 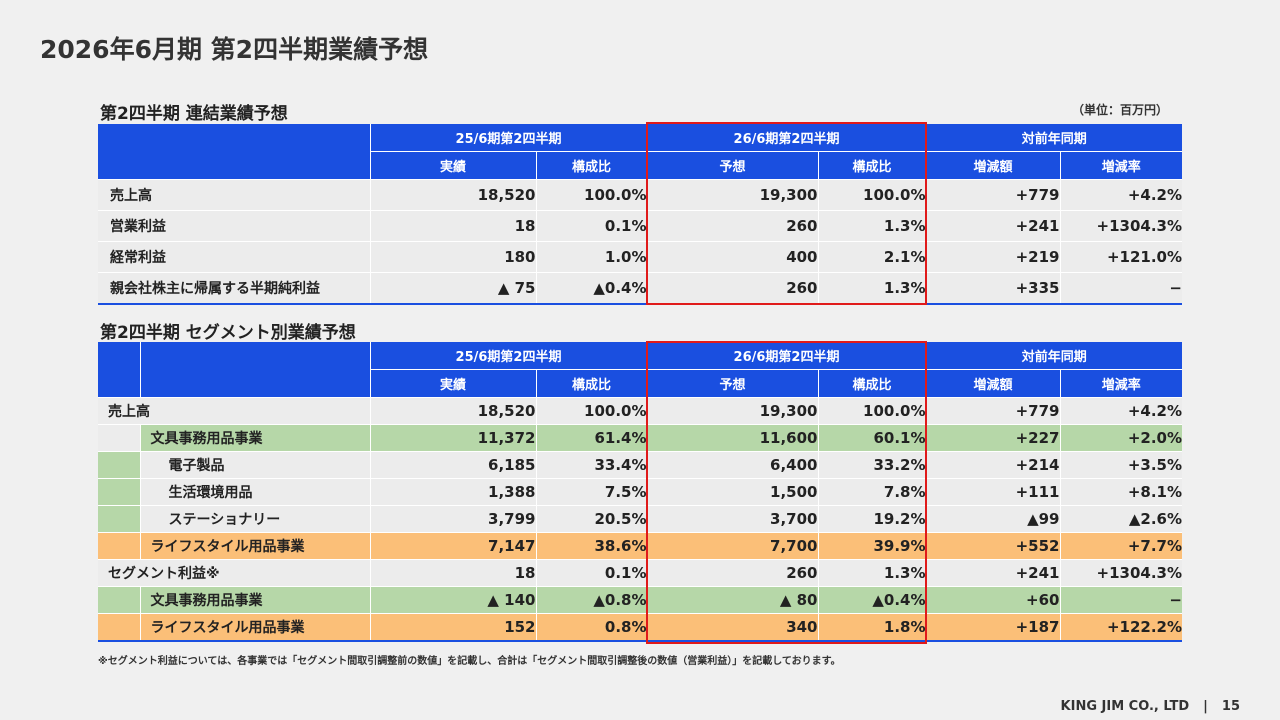 What do you see at coordinates (786, 138) in the screenshot?
I see `header-period-curr: 26/6期第2四半期` at bounding box center [786, 138].